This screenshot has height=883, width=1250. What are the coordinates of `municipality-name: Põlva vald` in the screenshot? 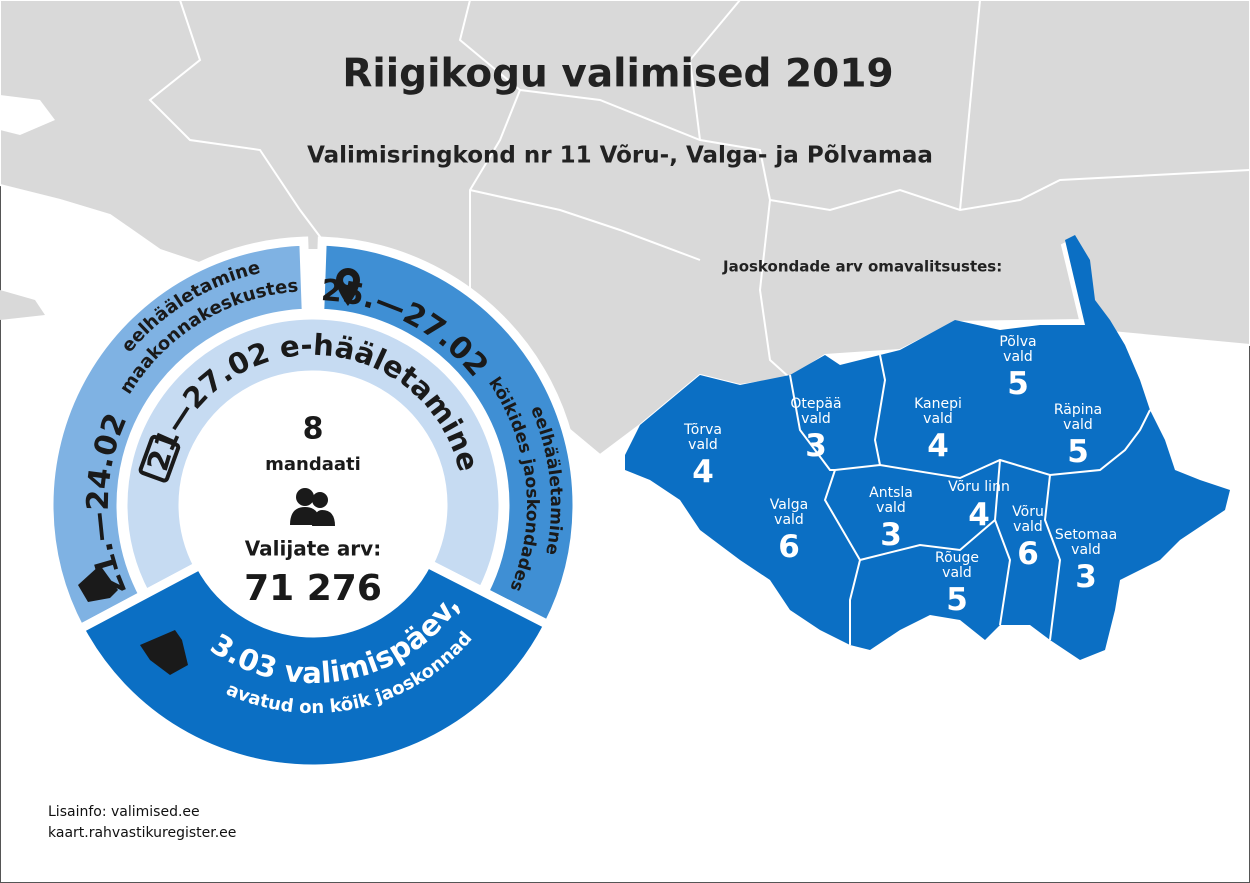 It's located at (1018, 349).